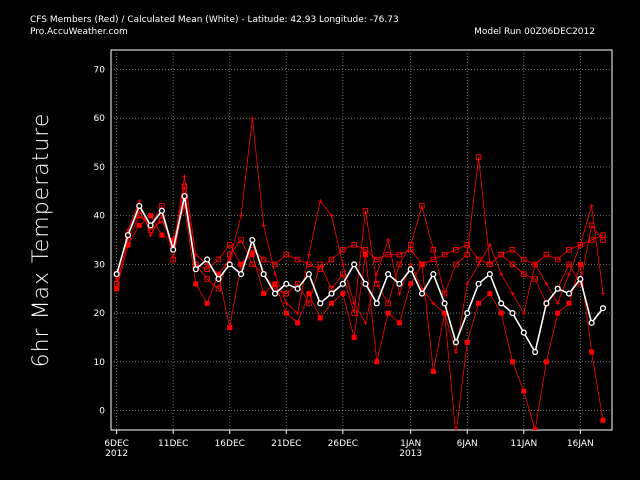 The height and width of the screenshot is (480, 640). I want to click on y-tick-label: 60, so click(100, 119).